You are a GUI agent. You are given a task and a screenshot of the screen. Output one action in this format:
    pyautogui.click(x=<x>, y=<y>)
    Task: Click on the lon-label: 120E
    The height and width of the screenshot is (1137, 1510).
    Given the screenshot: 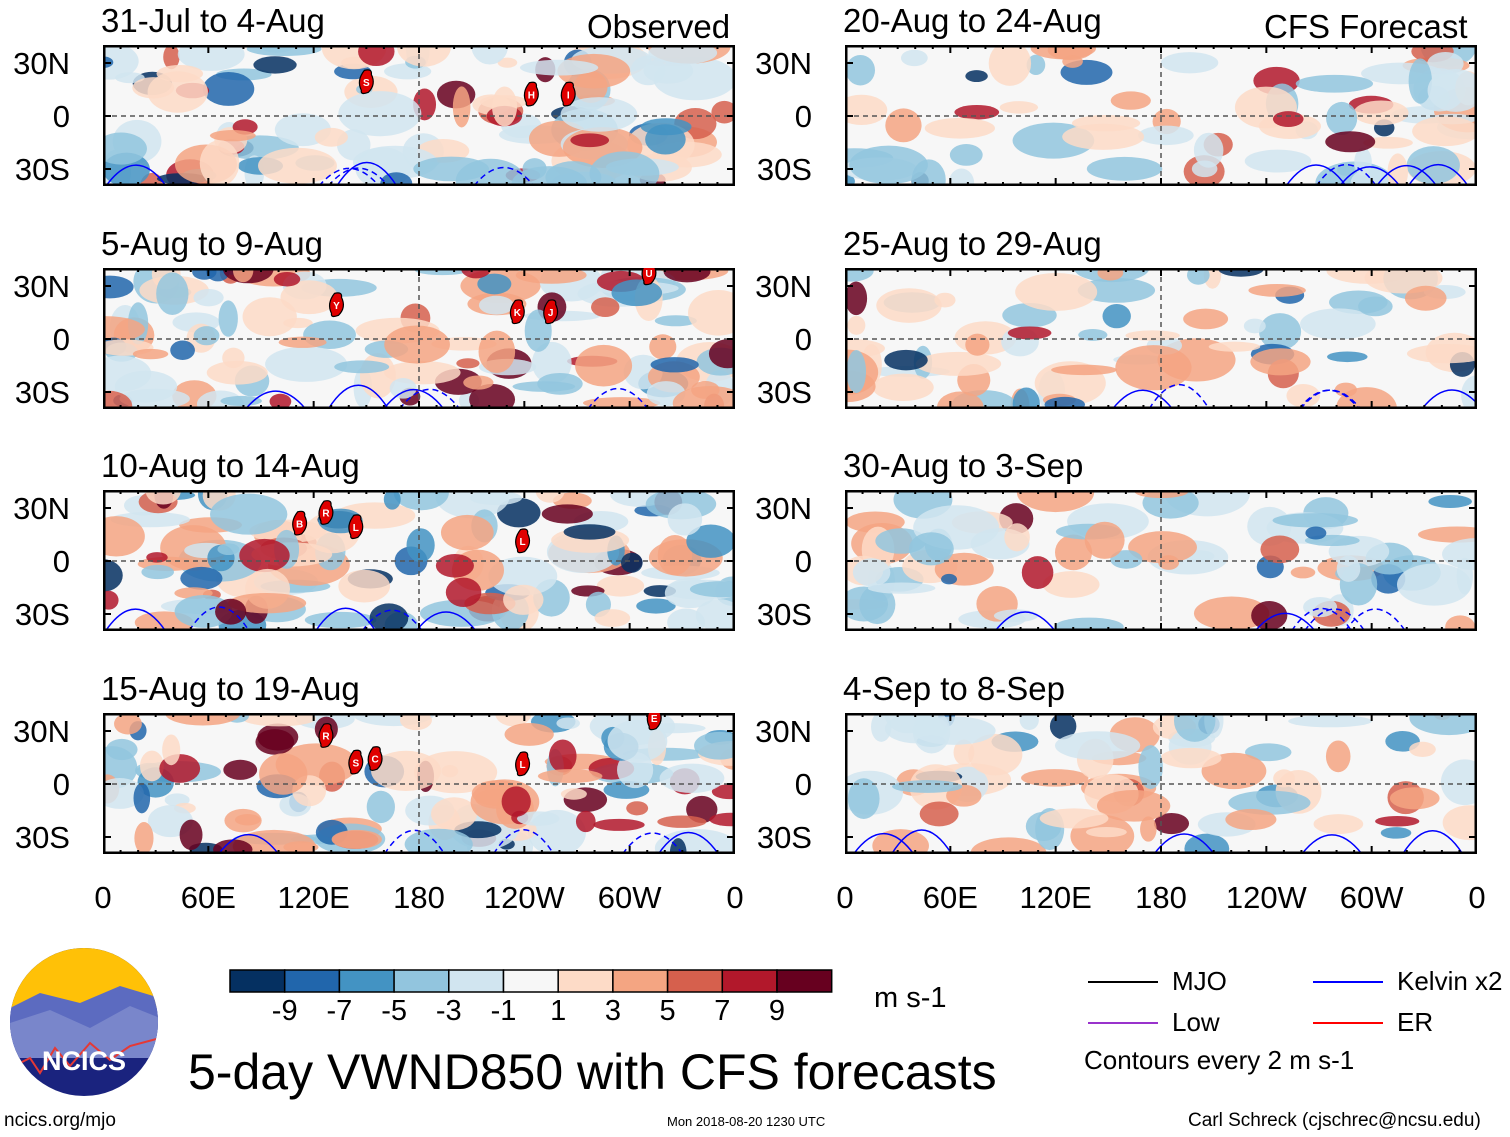 What is the action you would take?
    pyautogui.click(x=1055, y=897)
    